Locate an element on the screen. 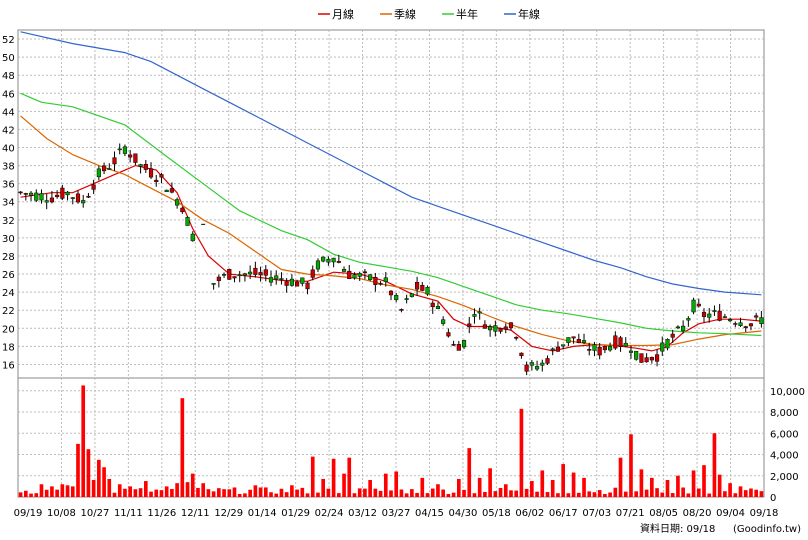 The height and width of the screenshot is (540, 808). price-y-tick-12: 40 is located at coordinates (8, 149).